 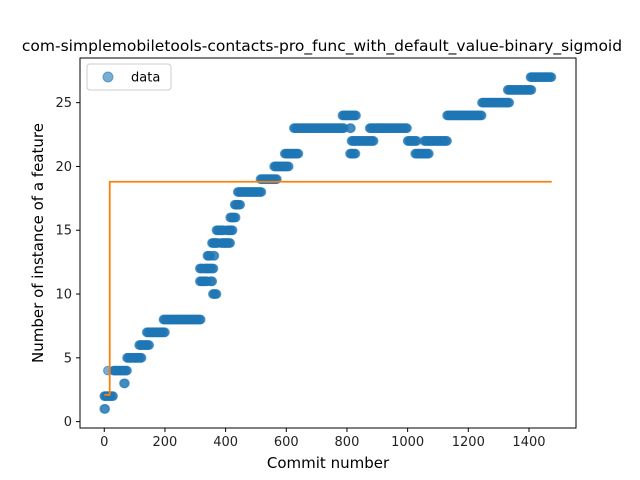 I want to click on y-tick-label: 5, so click(x=68, y=358).